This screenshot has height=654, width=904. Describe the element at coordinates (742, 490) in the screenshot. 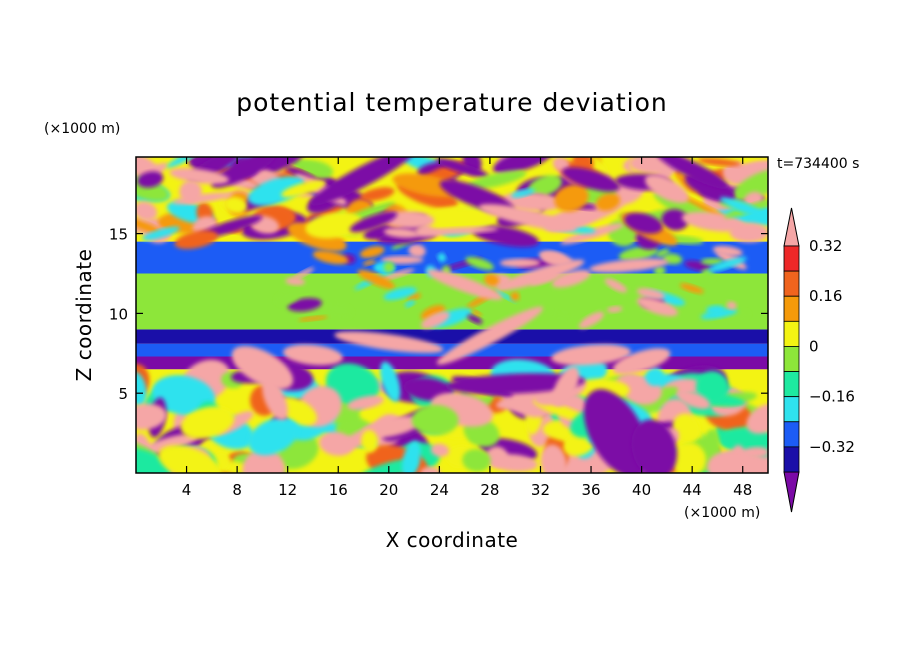

I see `x-tick-label: 48` at that location.